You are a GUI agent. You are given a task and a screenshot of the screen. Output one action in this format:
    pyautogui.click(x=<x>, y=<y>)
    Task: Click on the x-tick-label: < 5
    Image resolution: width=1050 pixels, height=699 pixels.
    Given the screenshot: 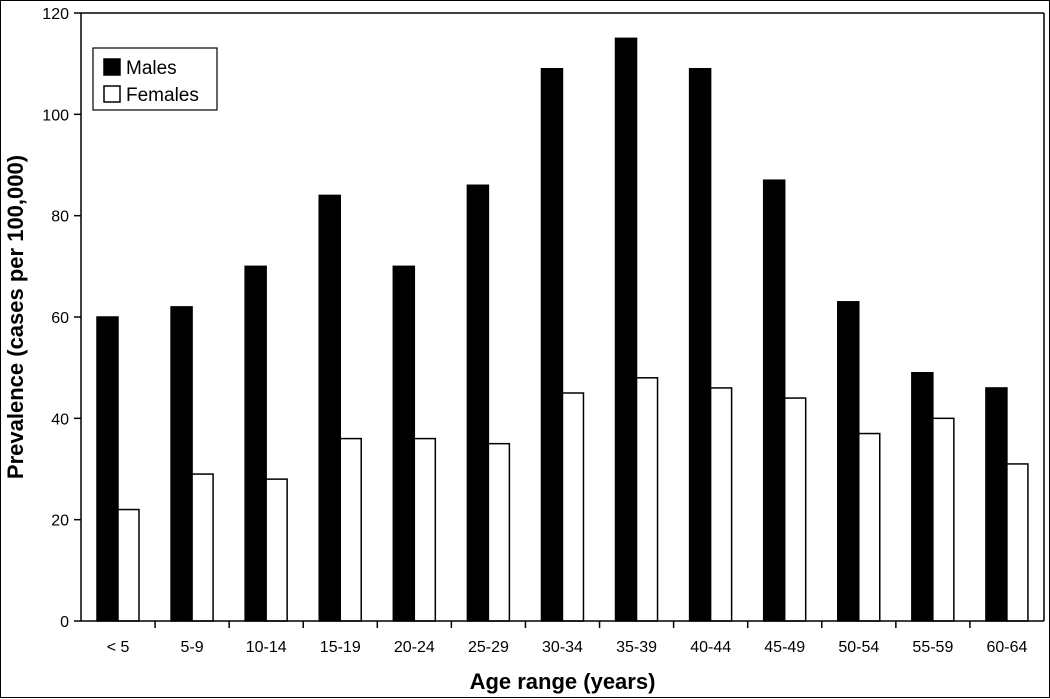 What is the action you would take?
    pyautogui.click(x=118, y=647)
    